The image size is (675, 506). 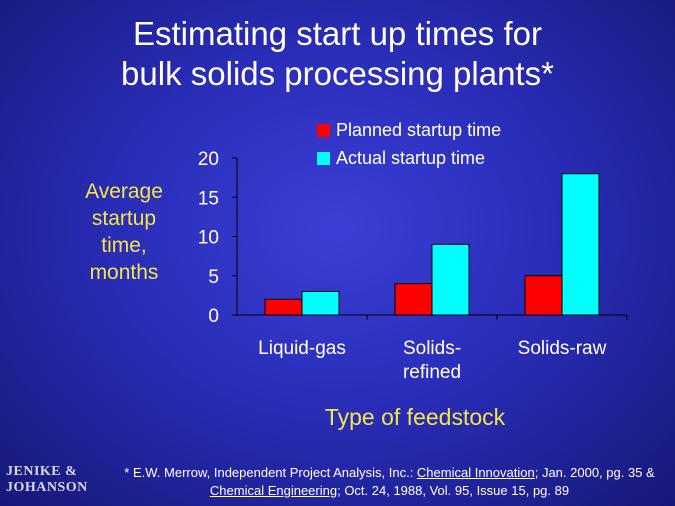 I want to click on y-tick-label: 5, so click(x=213, y=277).